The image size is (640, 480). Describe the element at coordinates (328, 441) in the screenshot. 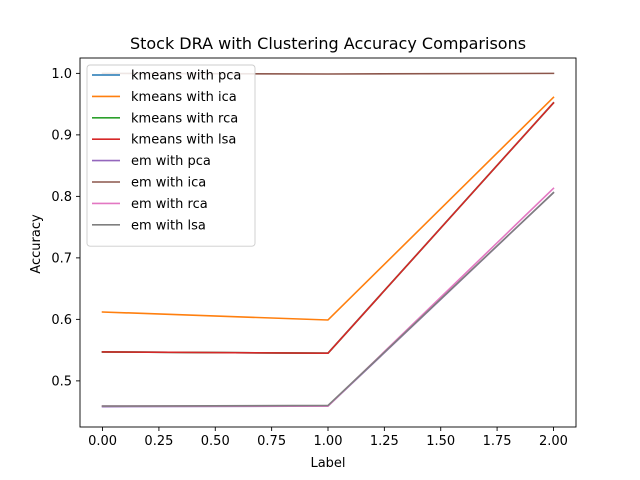

I see `x-tick-label: 1.00` at that location.